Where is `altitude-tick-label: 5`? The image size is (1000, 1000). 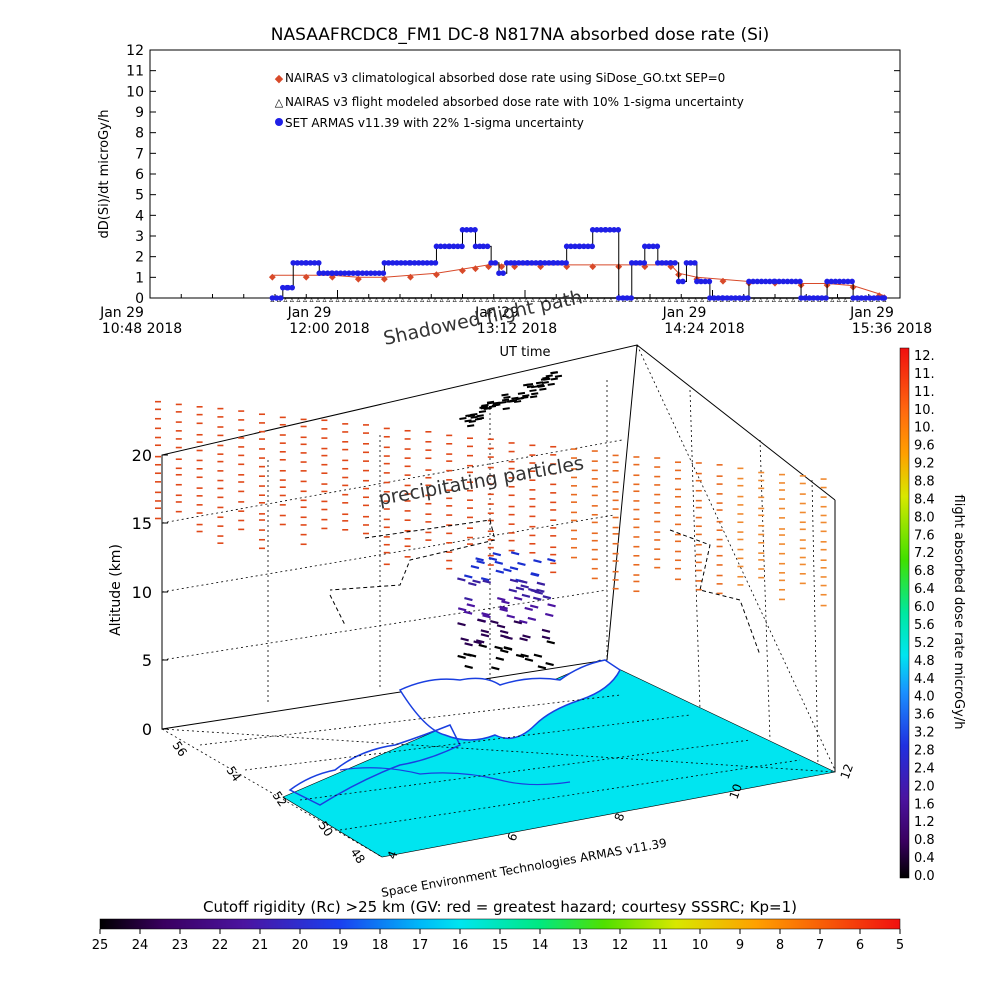 altitude-tick-label: 5 is located at coordinates (147, 660).